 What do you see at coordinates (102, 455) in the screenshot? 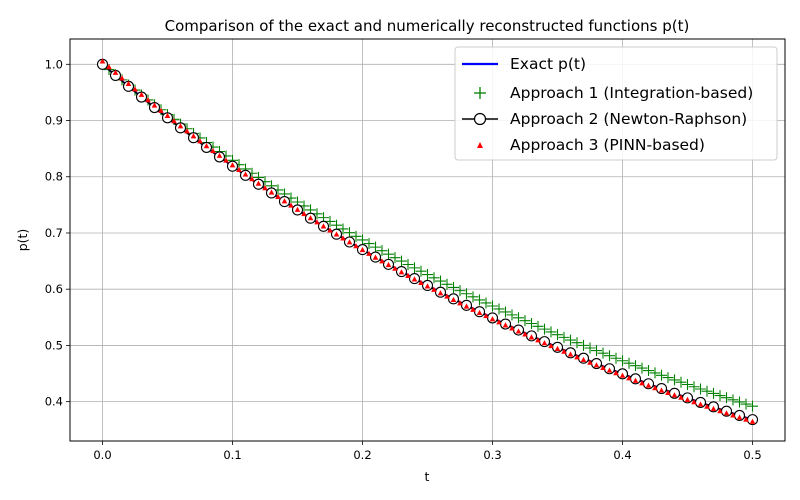
I see `x-tick-label: 0.0` at bounding box center [102, 455].